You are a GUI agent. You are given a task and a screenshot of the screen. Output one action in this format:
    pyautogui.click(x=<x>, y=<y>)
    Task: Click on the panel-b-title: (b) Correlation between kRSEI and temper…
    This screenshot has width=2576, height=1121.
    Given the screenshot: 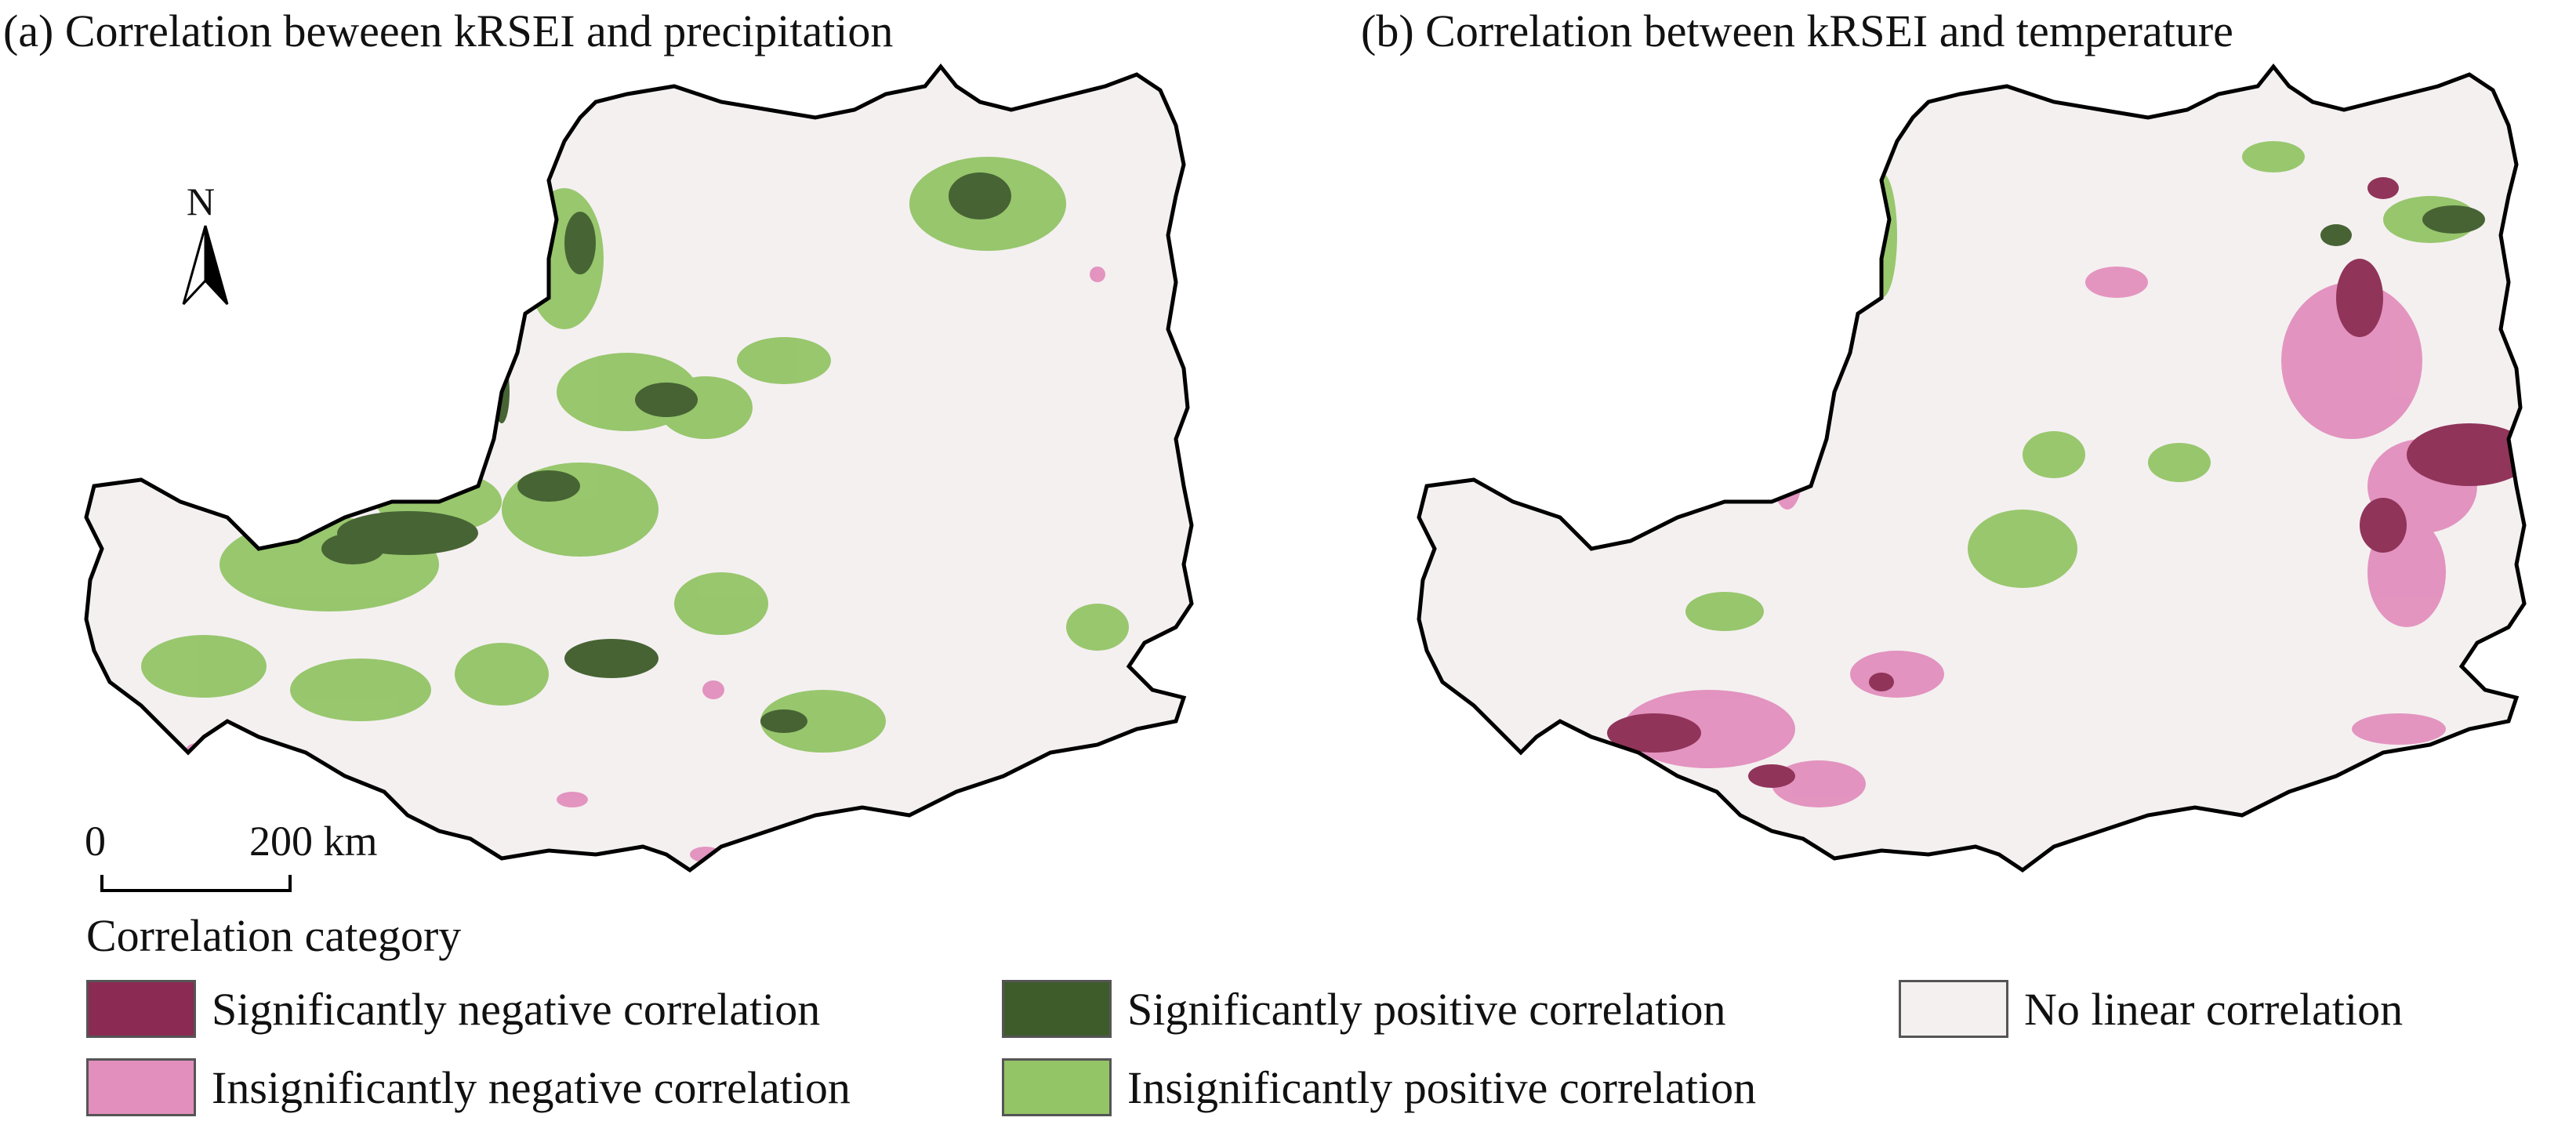 What is the action you would take?
    pyautogui.click(x=1797, y=31)
    